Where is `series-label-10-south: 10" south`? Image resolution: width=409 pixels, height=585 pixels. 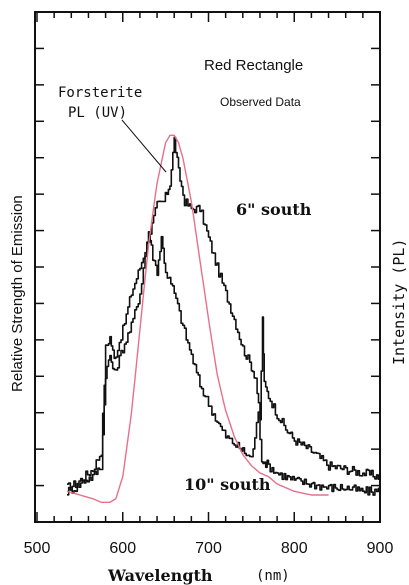
series-label-10-south: 10" south is located at coordinates (227, 484).